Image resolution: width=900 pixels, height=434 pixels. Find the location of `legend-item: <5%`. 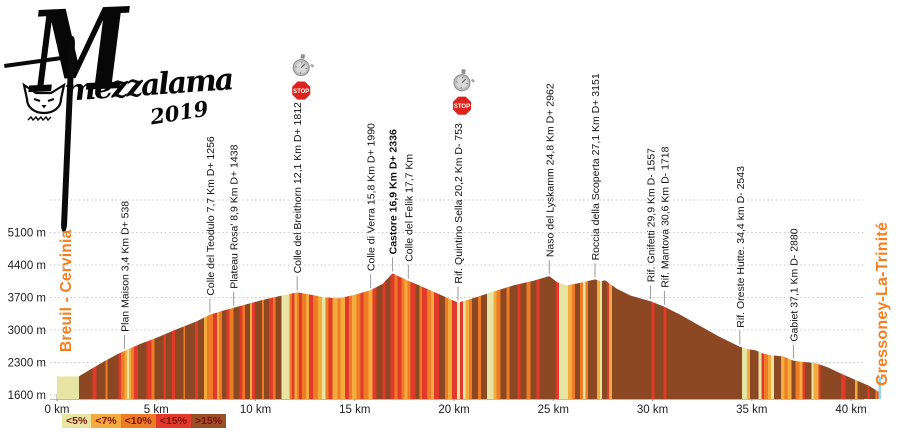

legend-item: <5% is located at coordinates (77, 421).